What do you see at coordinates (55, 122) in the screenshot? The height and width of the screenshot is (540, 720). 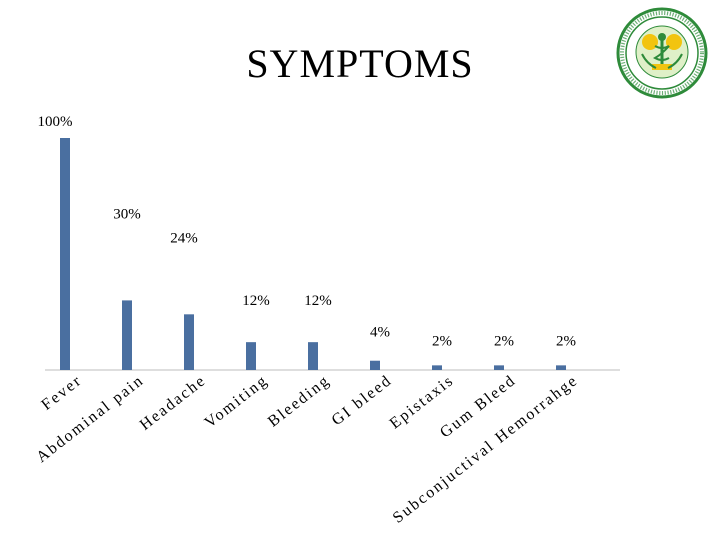 I see `data-label-0: 100%` at bounding box center [55, 122].